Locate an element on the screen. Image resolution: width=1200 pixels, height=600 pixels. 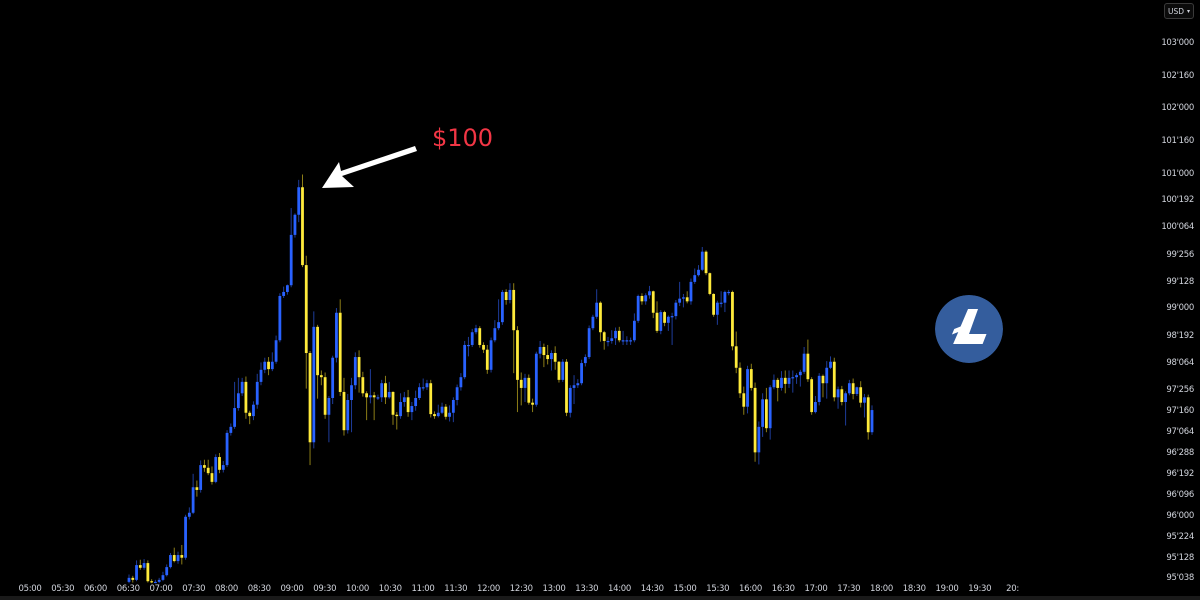
scrollbar-track is located at coordinates (600, 598).